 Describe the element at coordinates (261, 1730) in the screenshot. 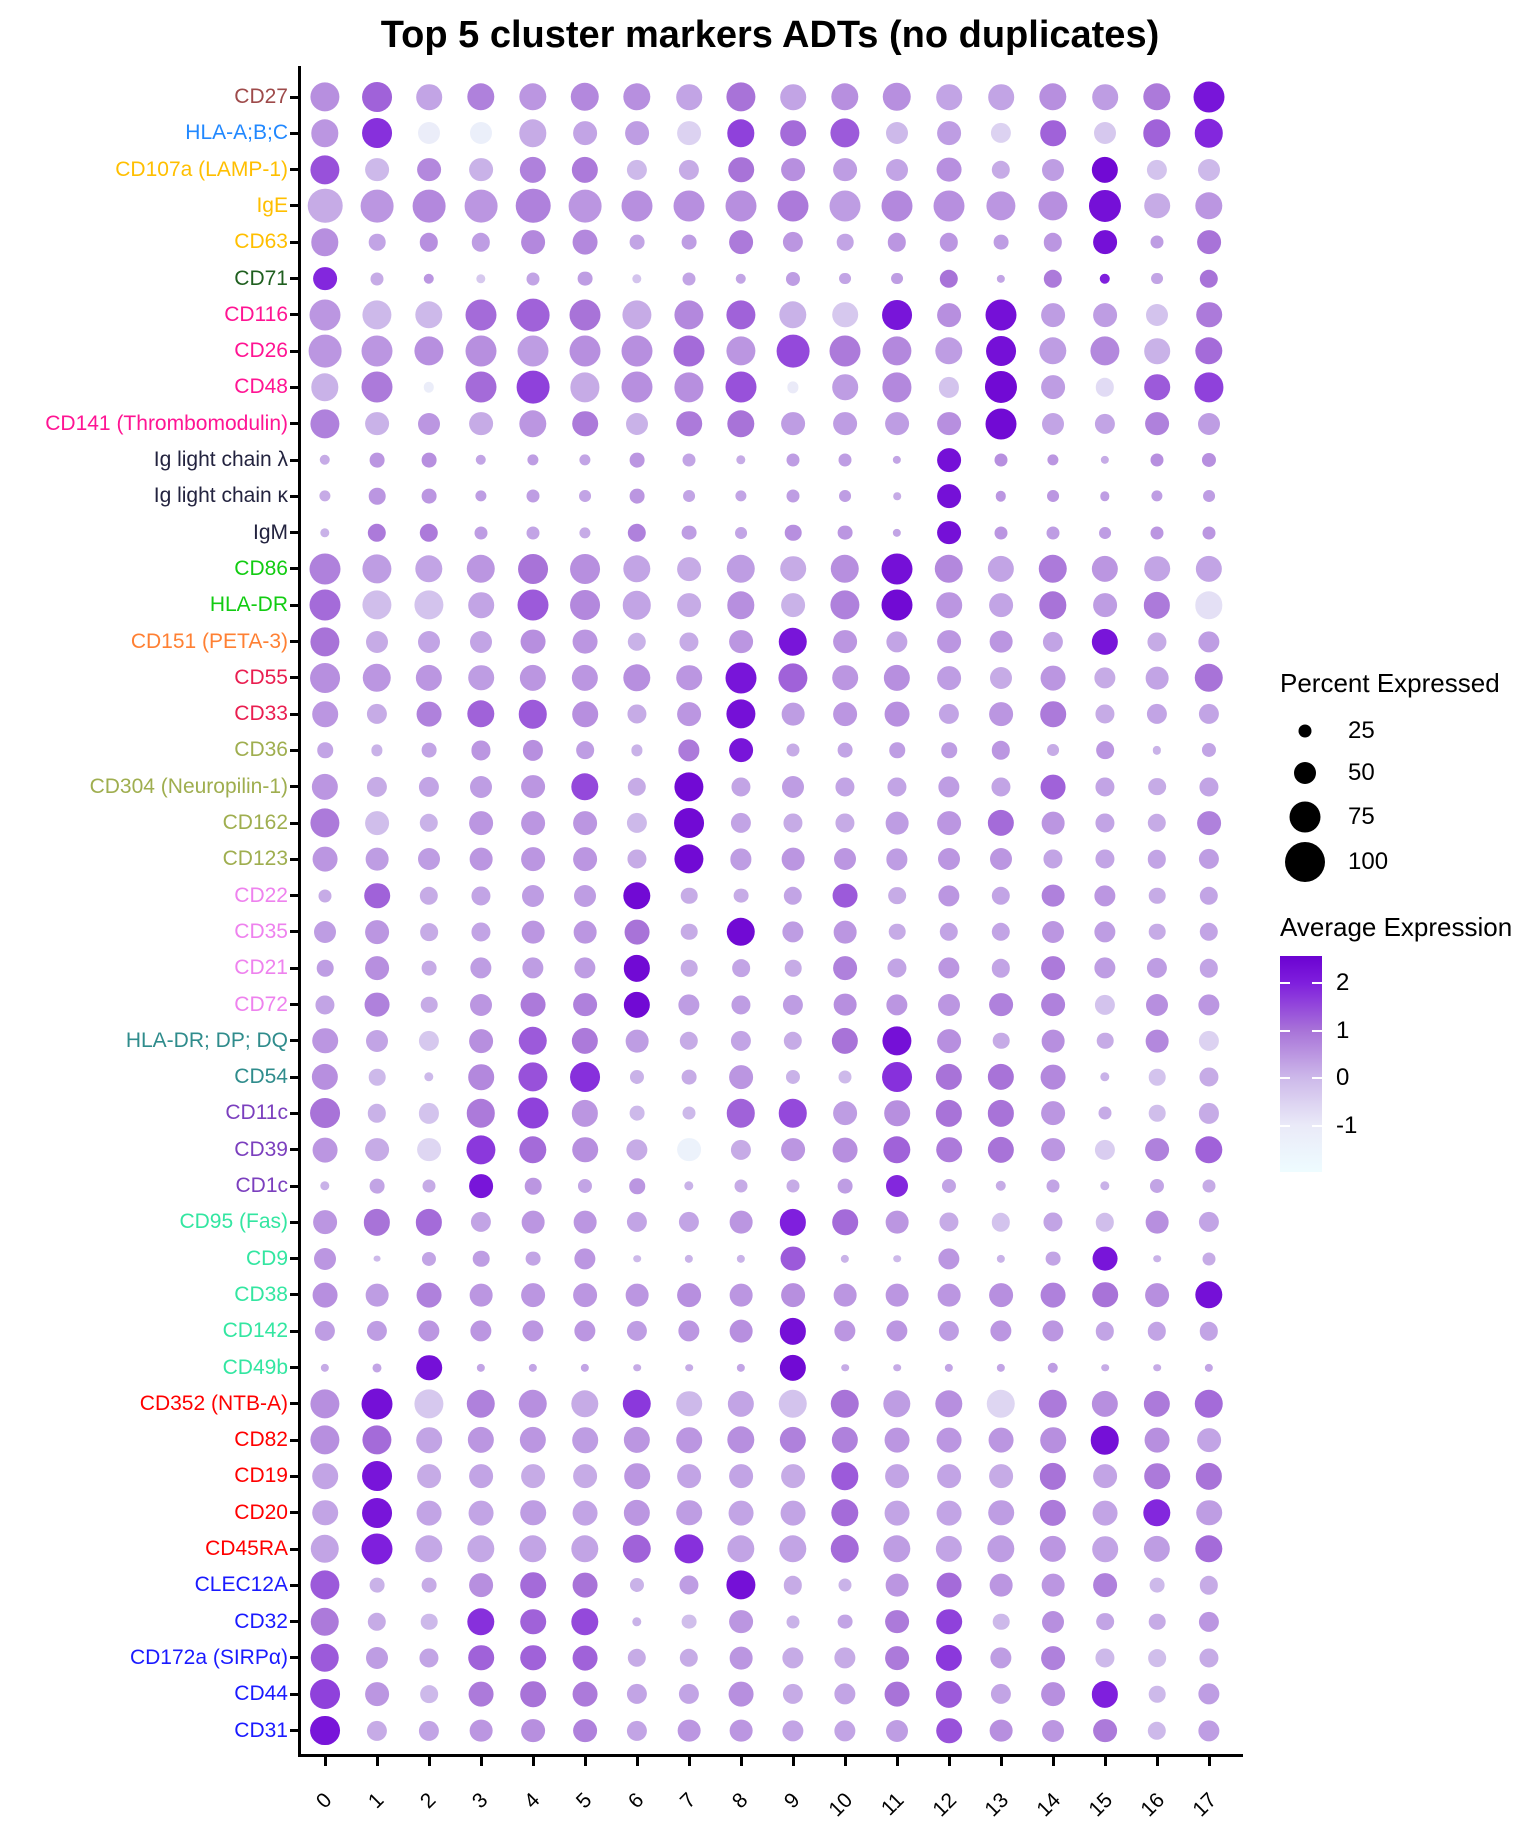

I see `y-axis-label: CD31` at that location.